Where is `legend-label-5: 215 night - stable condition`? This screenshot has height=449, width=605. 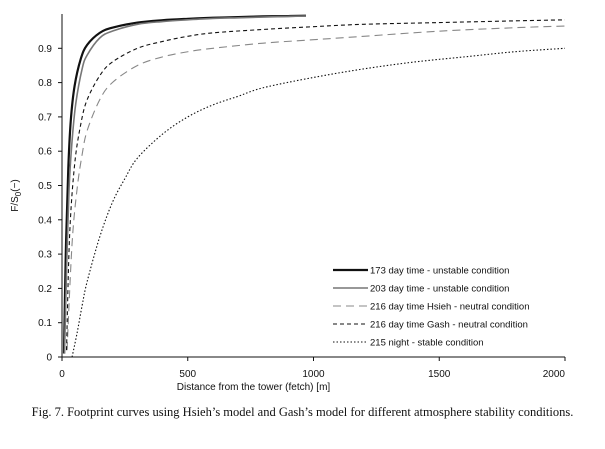 legend-label-5: 215 night - stable condition is located at coordinates (427, 343).